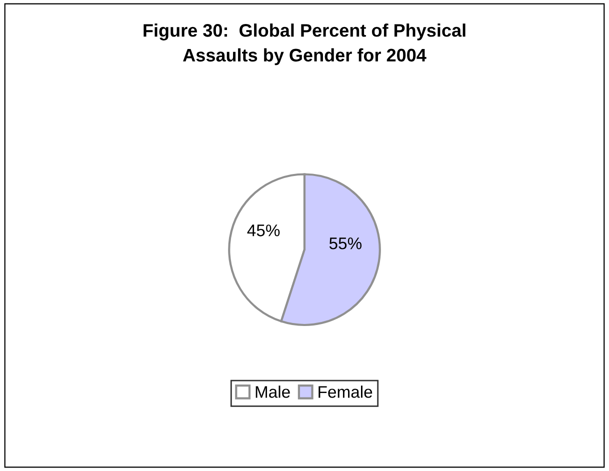 The image size is (609, 471). Describe the element at coordinates (305, 45) in the screenshot. I see `chart-title: Figure 30: Global Percent of Physical Assaults by Gender for 2004` at that location.